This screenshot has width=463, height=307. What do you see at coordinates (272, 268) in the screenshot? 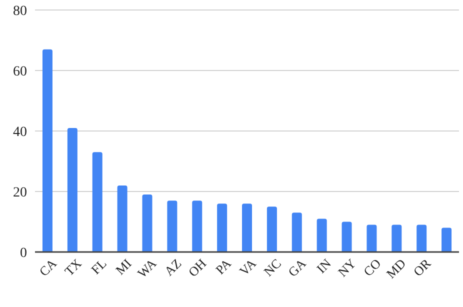
I see `x-tick-label: NC` at bounding box center [272, 268].